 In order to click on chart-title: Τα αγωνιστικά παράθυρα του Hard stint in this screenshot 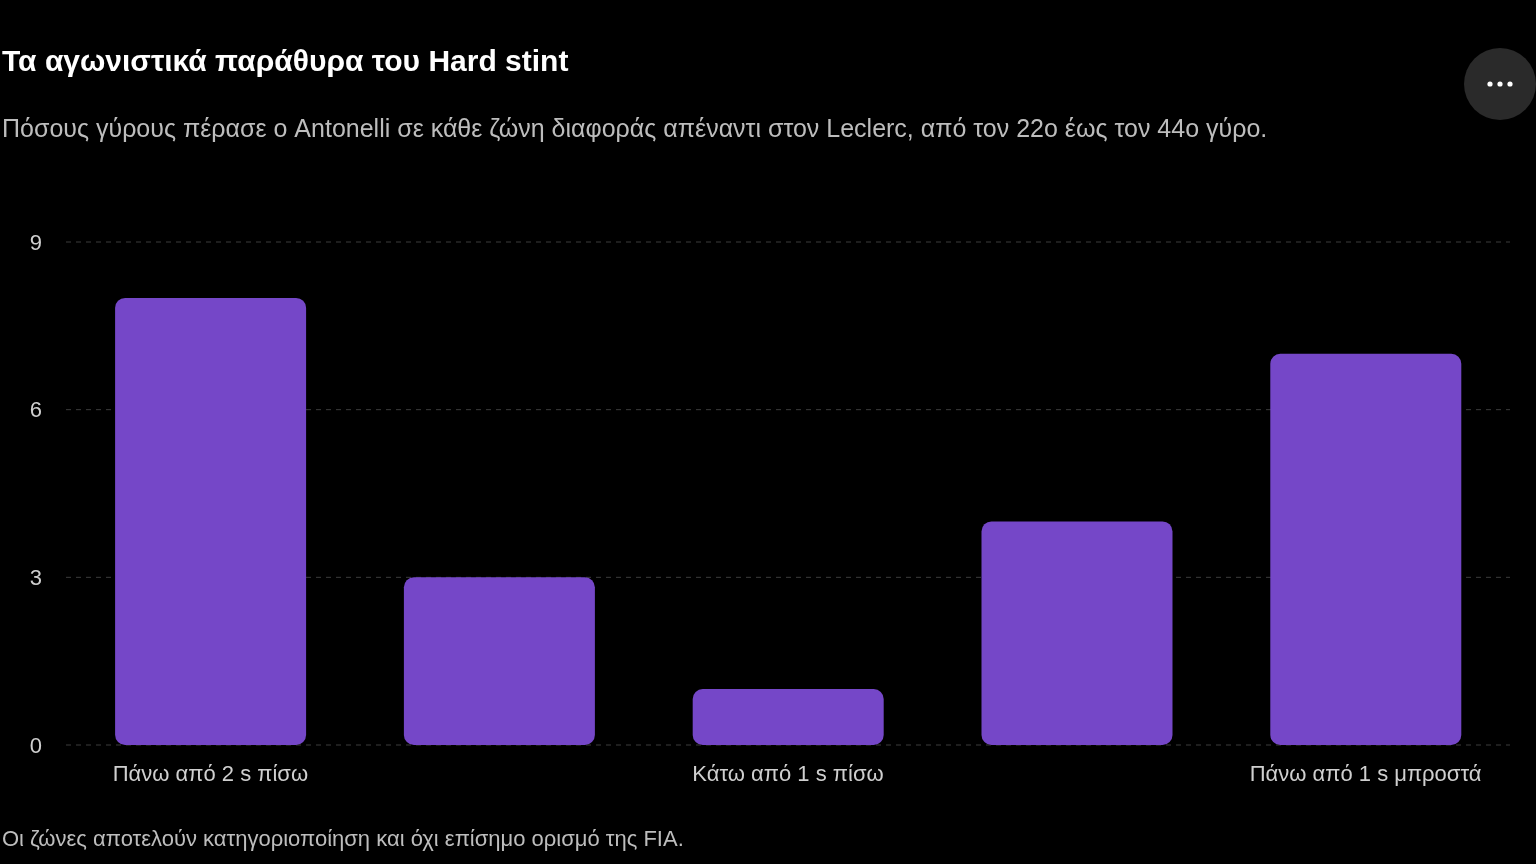, I will do `click(285, 61)`.